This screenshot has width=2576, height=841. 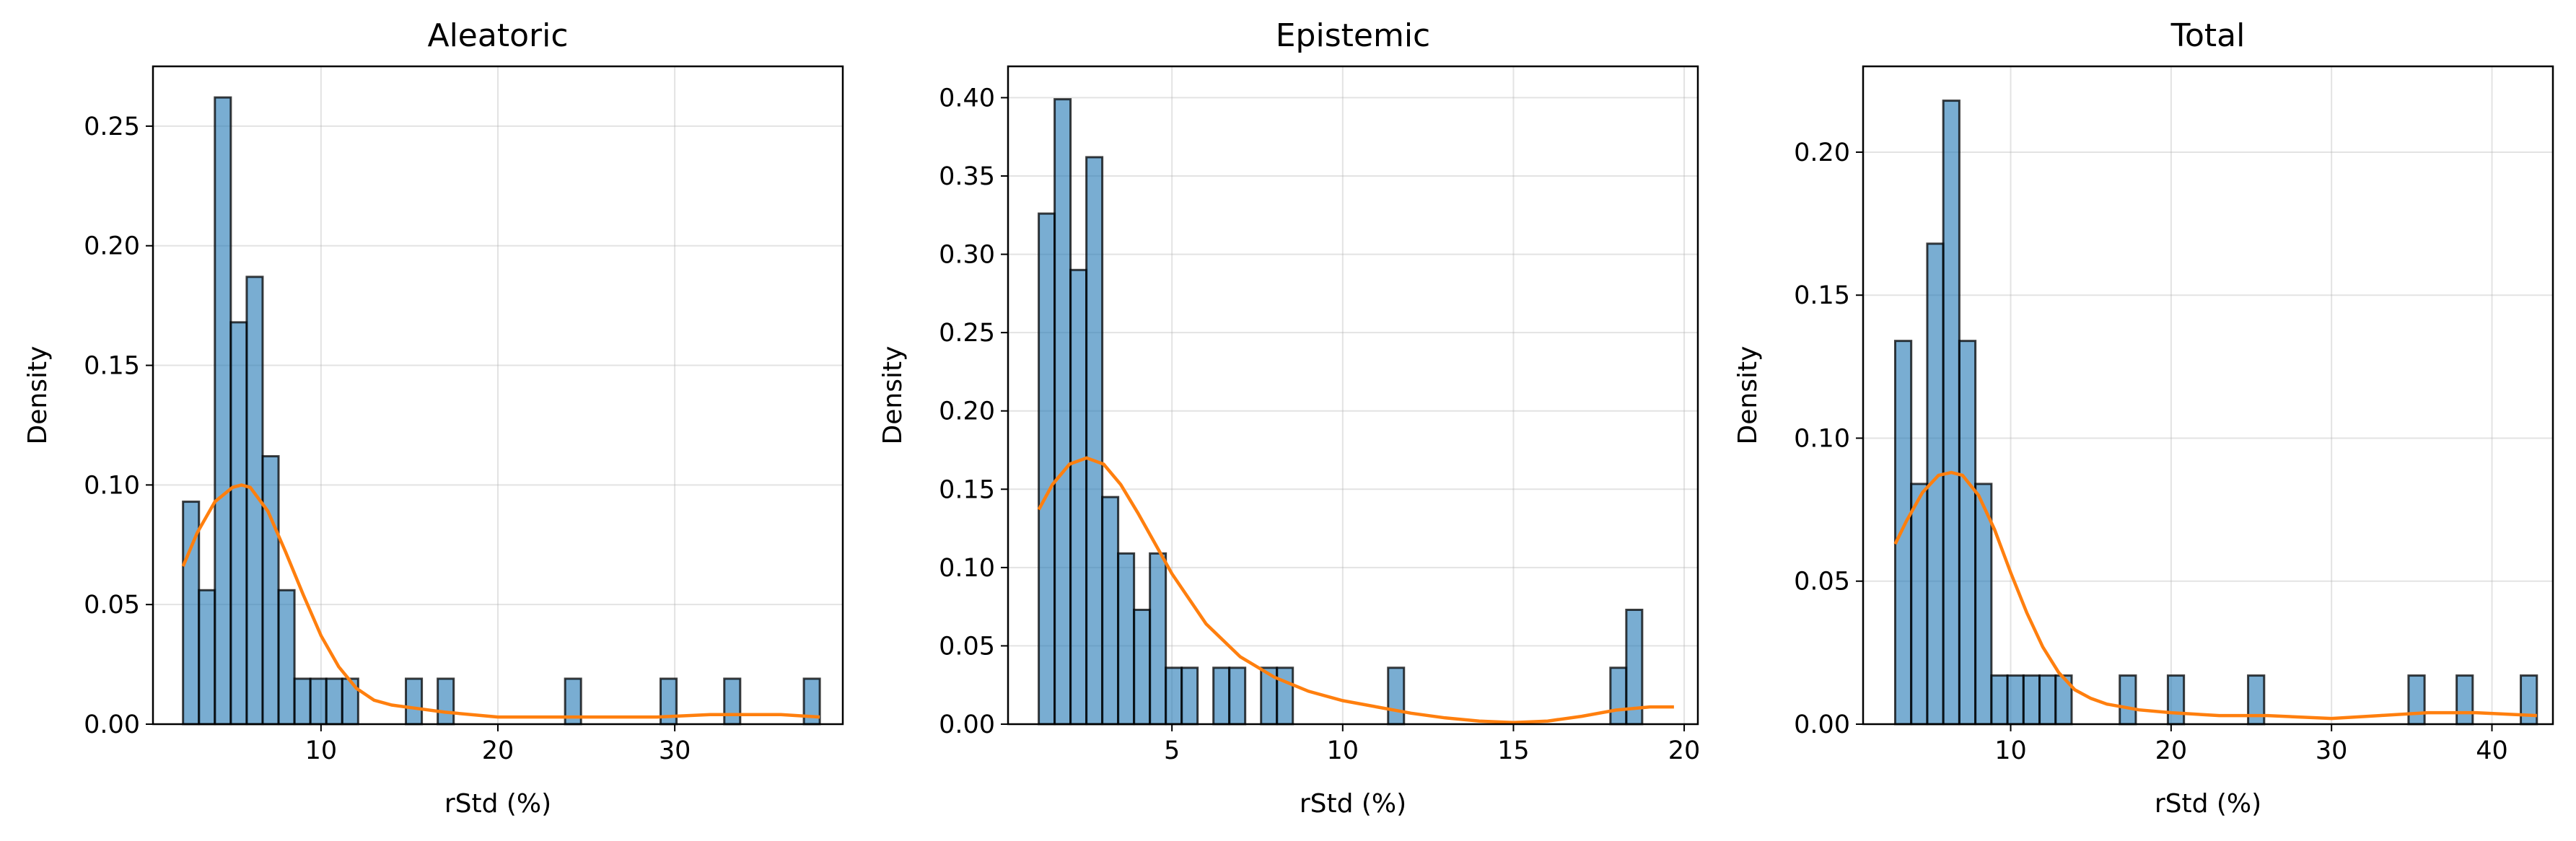 I want to click on x-tick-label: 5, so click(x=1172, y=750).